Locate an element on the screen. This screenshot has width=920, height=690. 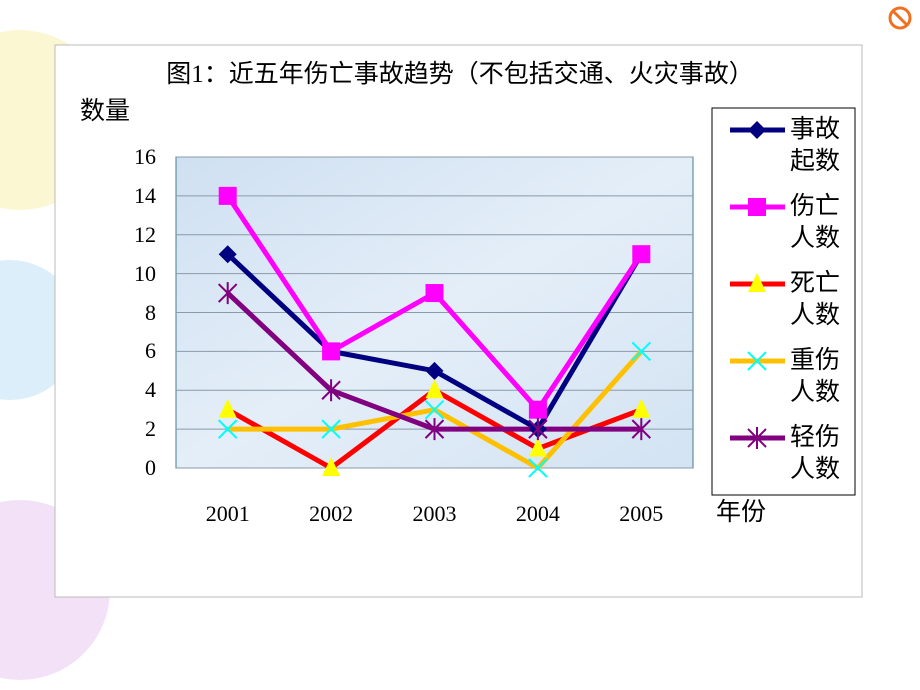
legend-label: 轻伤人数 is located at coordinates (815, 453).